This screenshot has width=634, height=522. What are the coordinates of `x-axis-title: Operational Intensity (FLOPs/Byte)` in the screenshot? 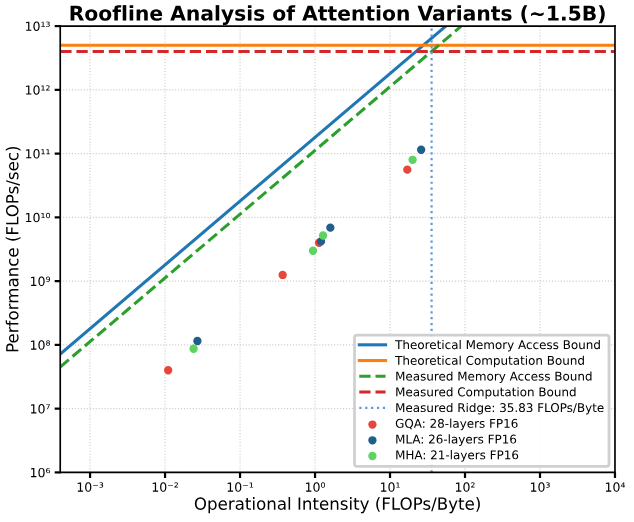 It's located at (337, 505).